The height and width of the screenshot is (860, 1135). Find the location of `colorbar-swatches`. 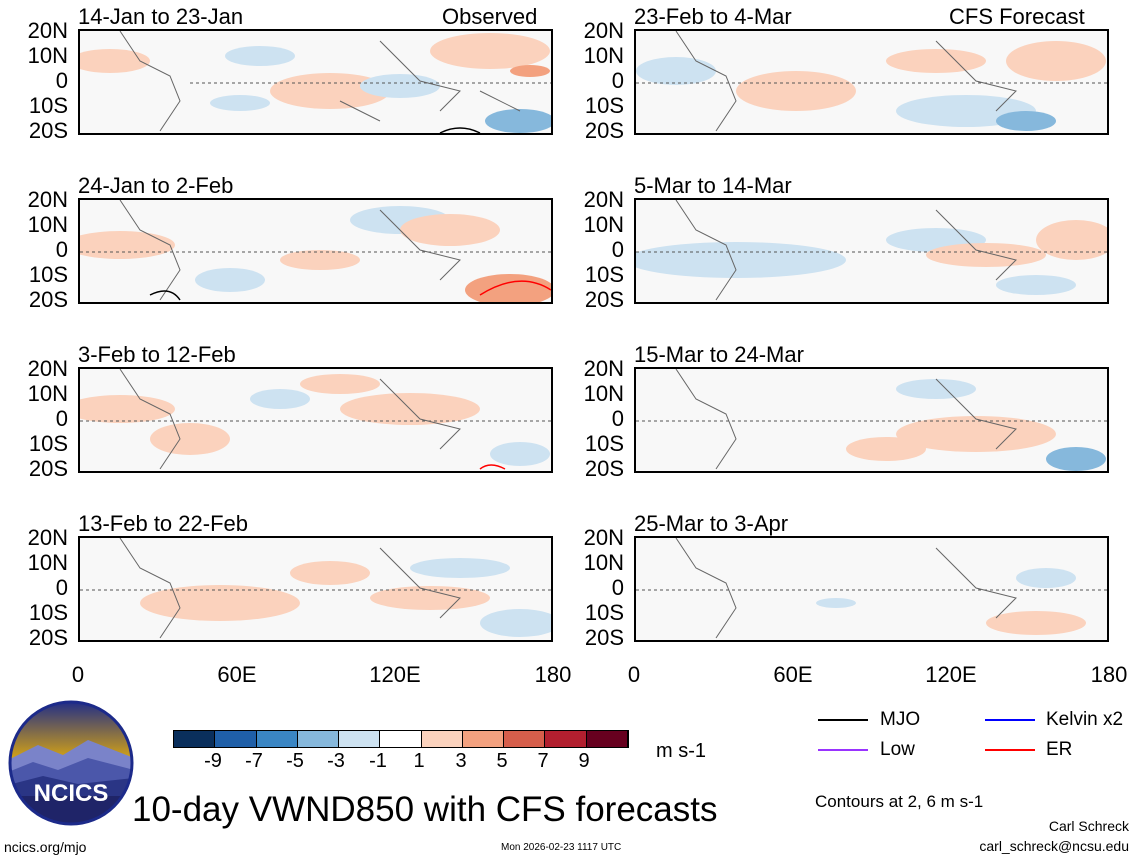

colorbar-swatches is located at coordinates (401, 739).